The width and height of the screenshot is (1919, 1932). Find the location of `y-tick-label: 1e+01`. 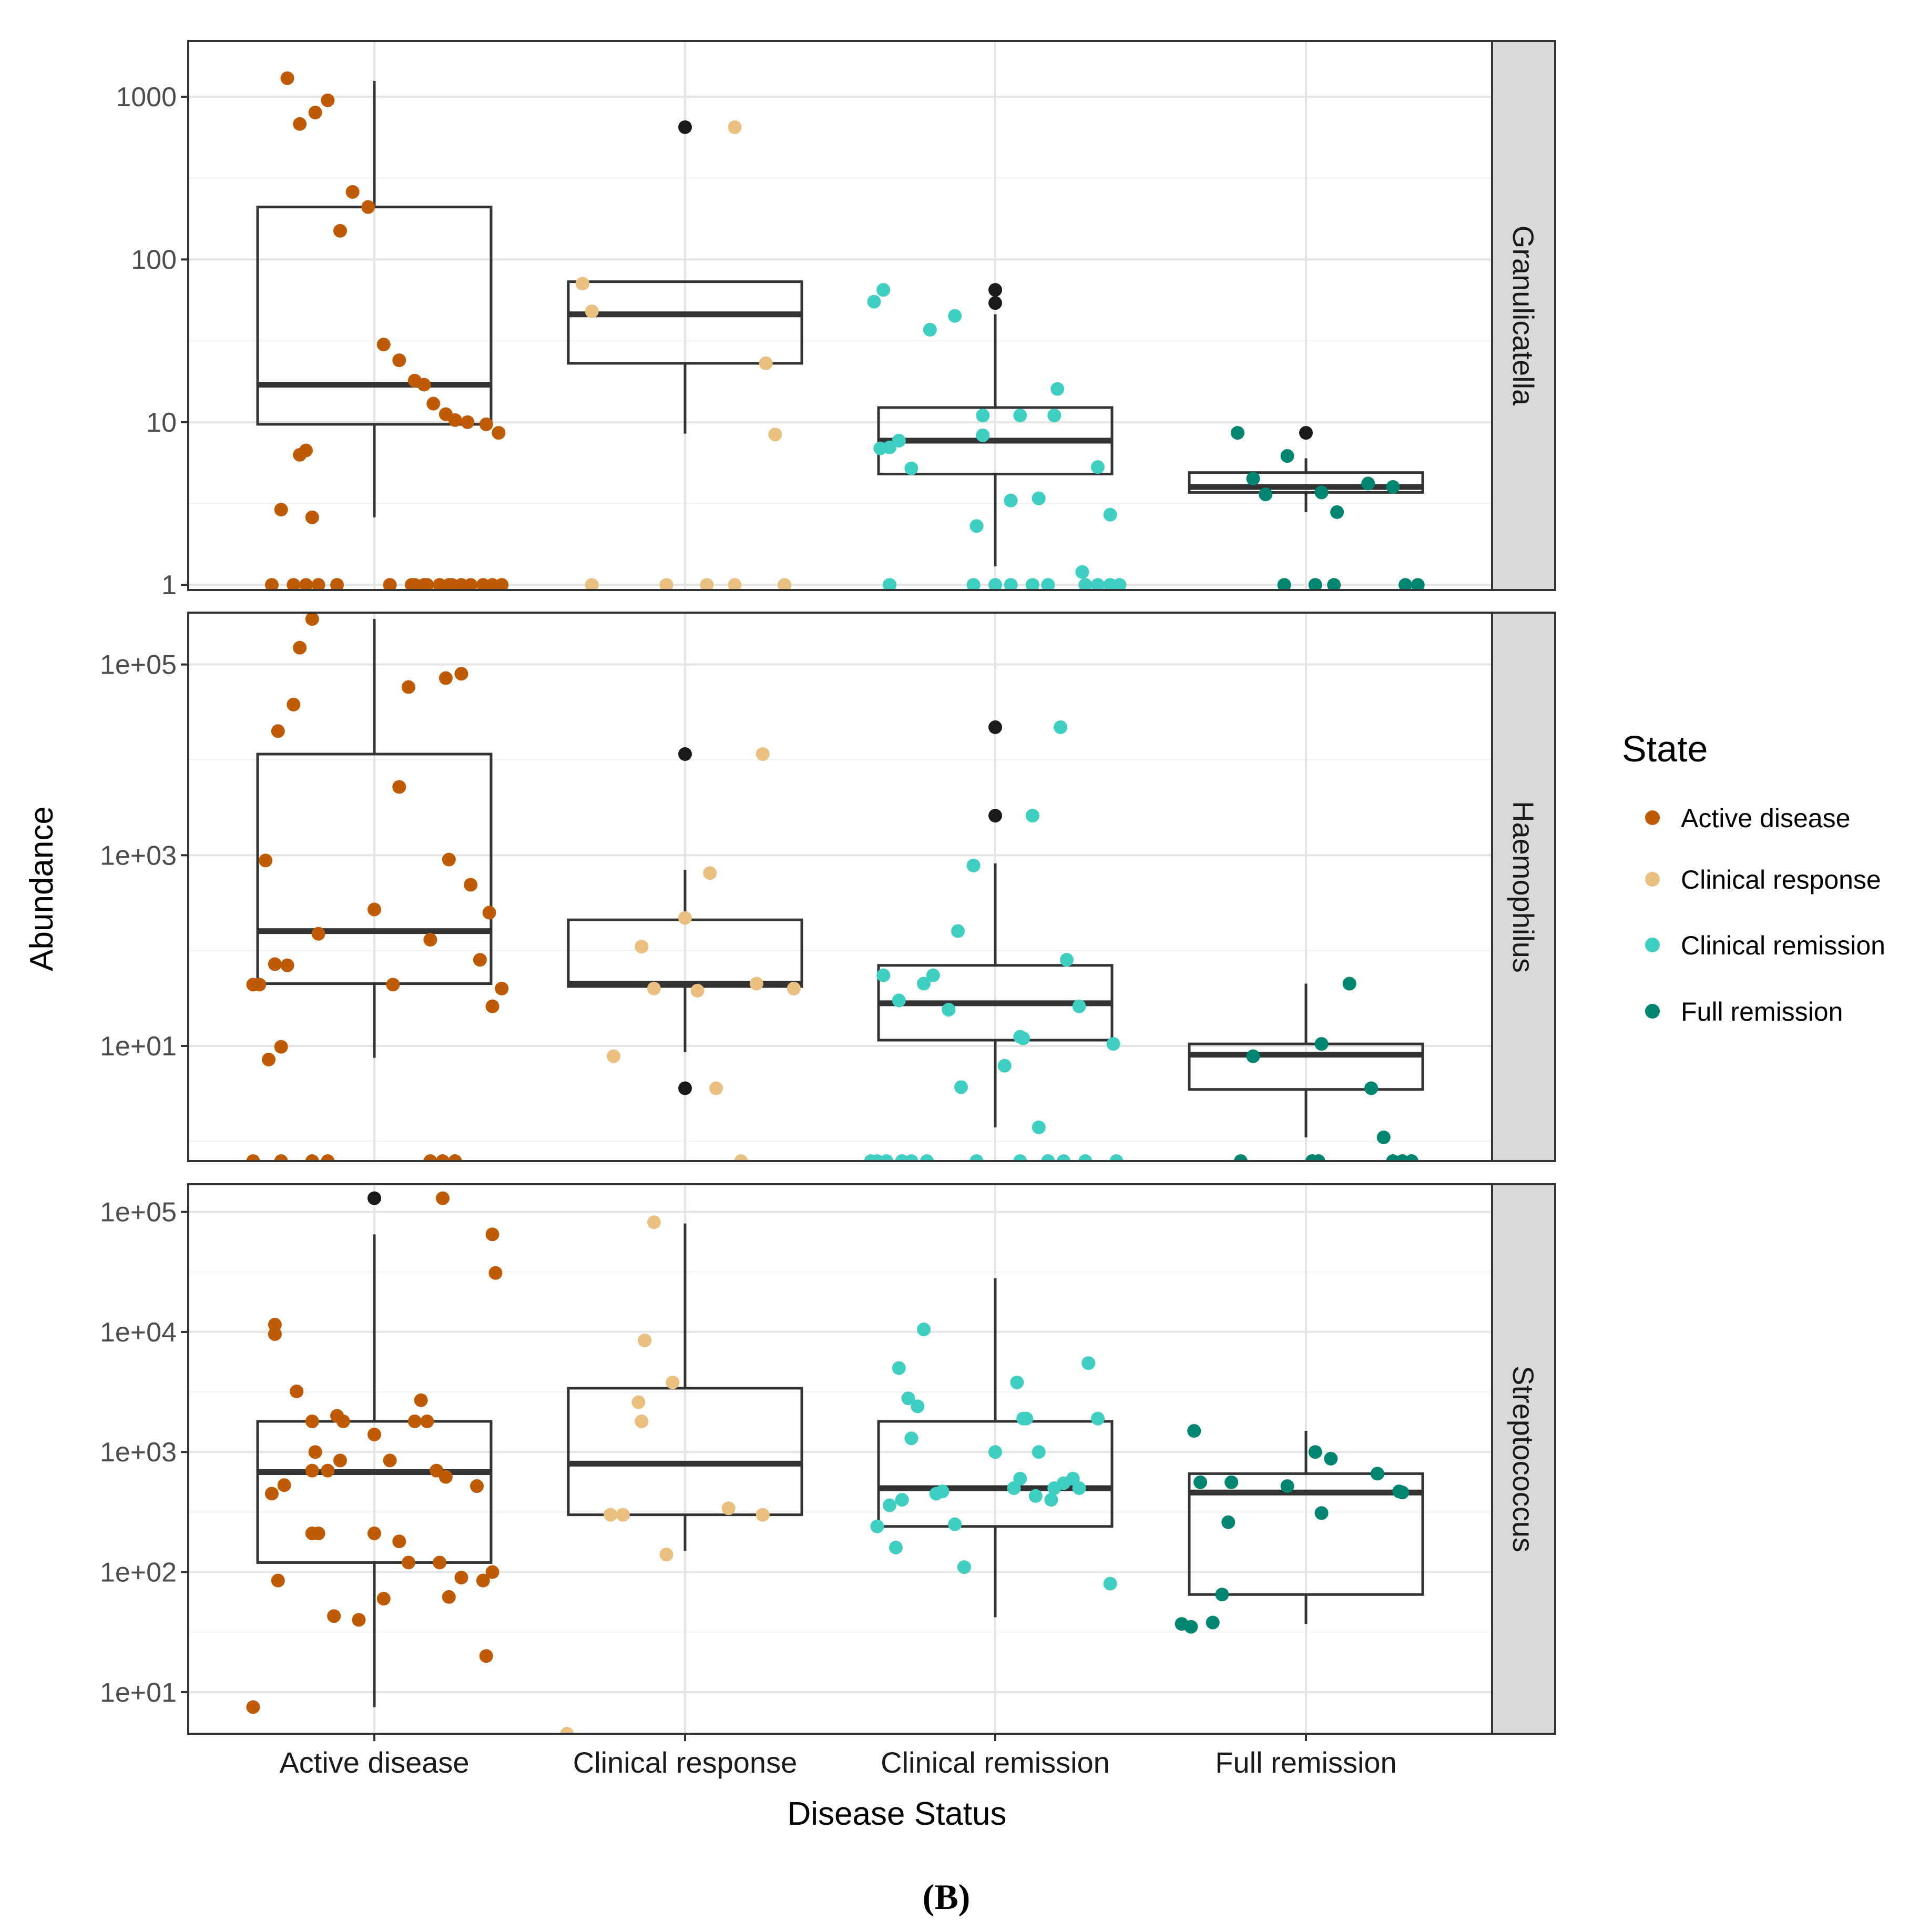

y-tick-label: 1e+01 is located at coordinates (139, 1692).